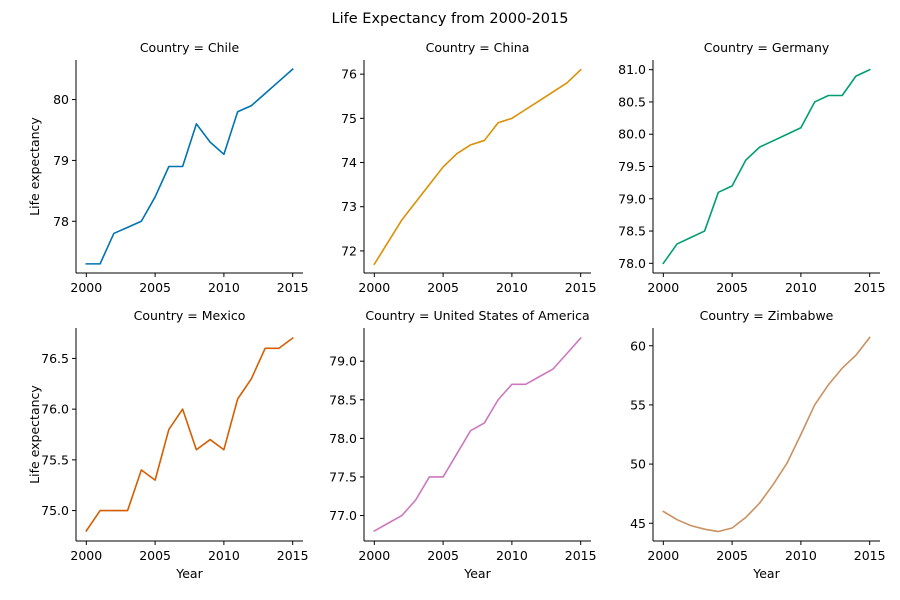  Describe the element at coordinates (55, 409) in the screenshot. I see `y-tick-label: 76.0` at that location.